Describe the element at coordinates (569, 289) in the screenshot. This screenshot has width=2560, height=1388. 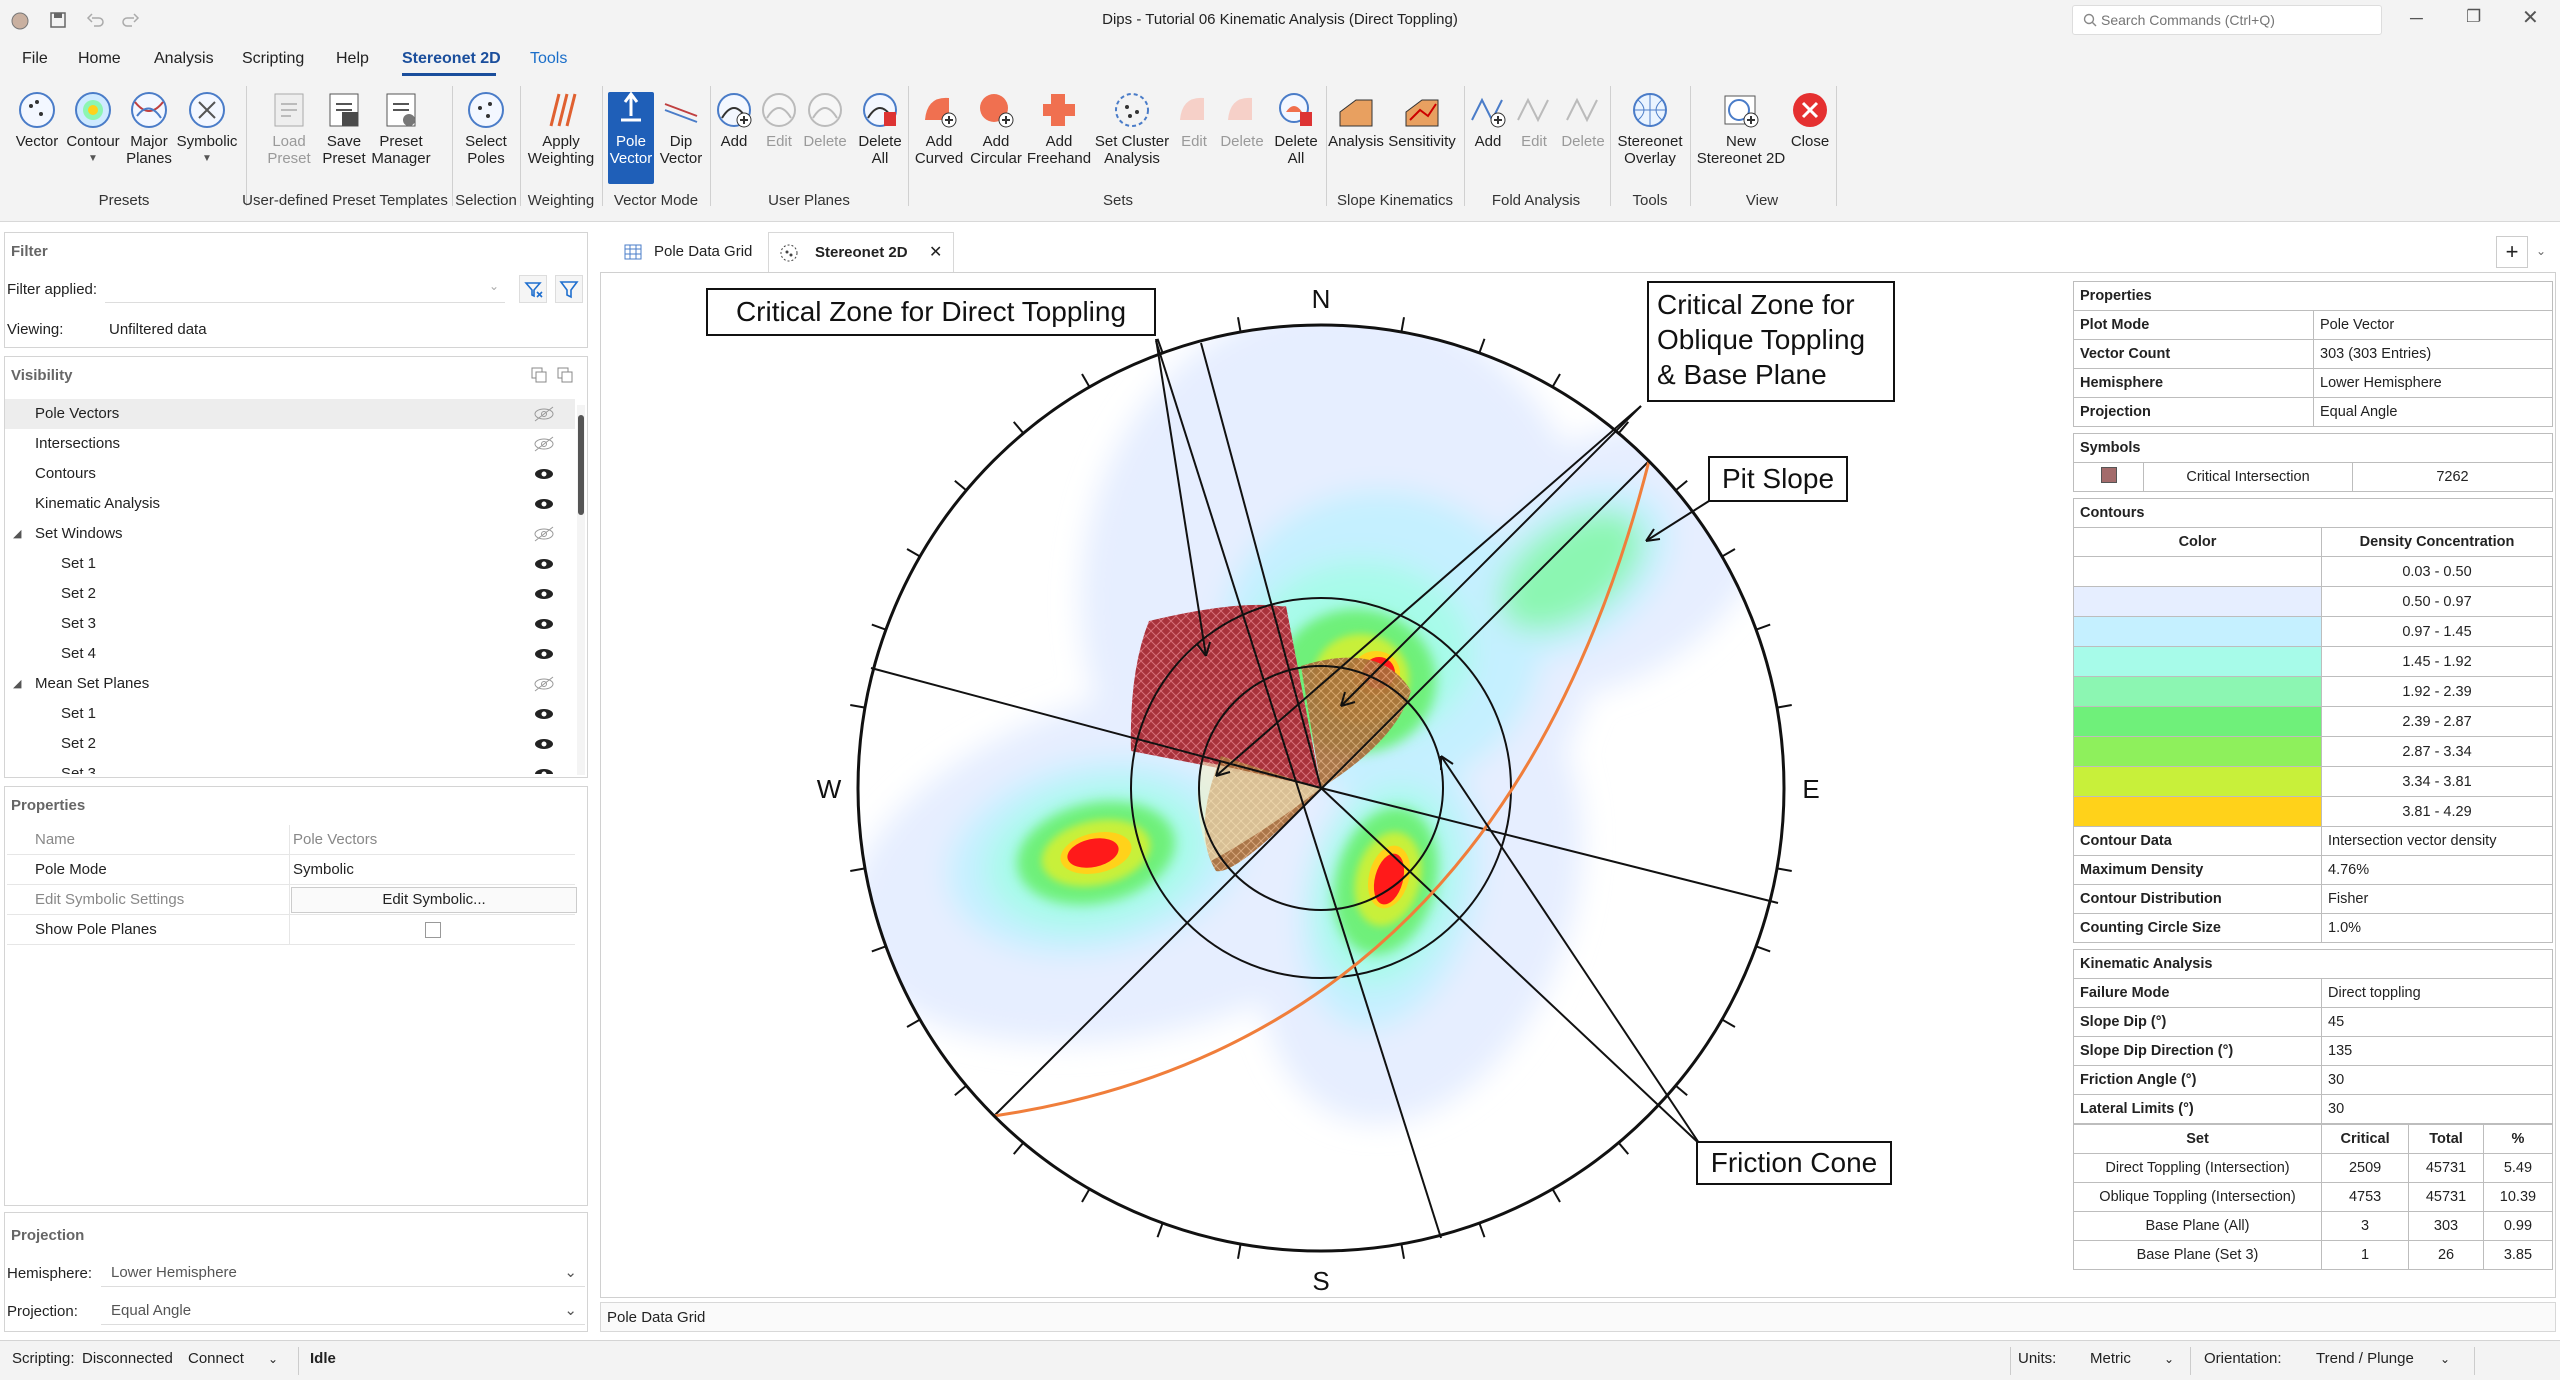
I see `filter-button` at that location.